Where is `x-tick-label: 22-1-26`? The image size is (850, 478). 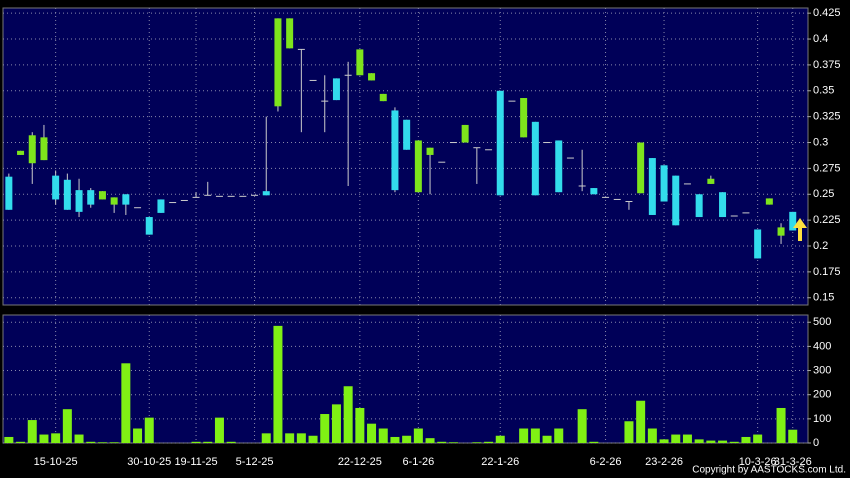
x-tick-label: 22-1-26 is located at coordinates (500, 462).